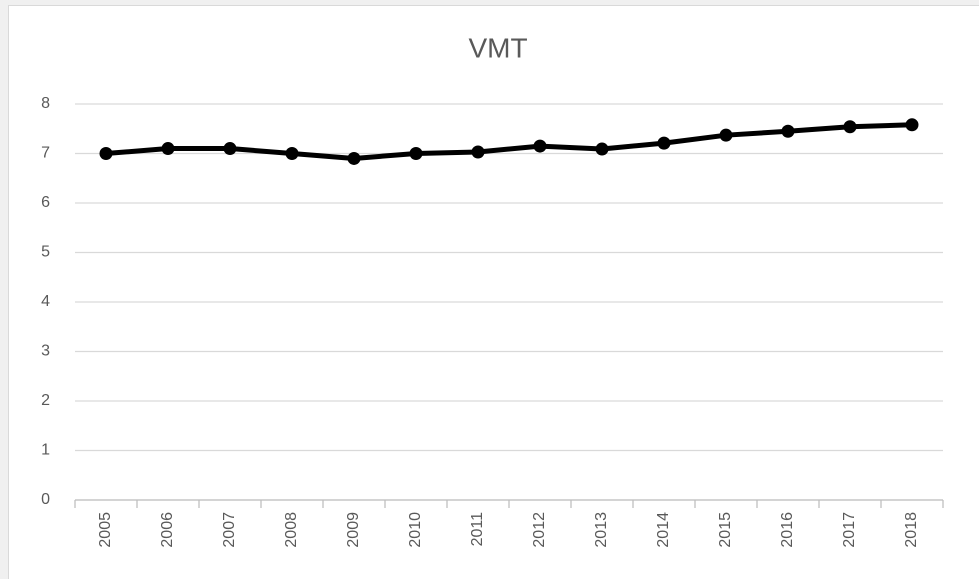  What do you see at coordinates (45, 351) in the screenshot?
I see `y-tick-label: 3` at bounding box center [45, 351].